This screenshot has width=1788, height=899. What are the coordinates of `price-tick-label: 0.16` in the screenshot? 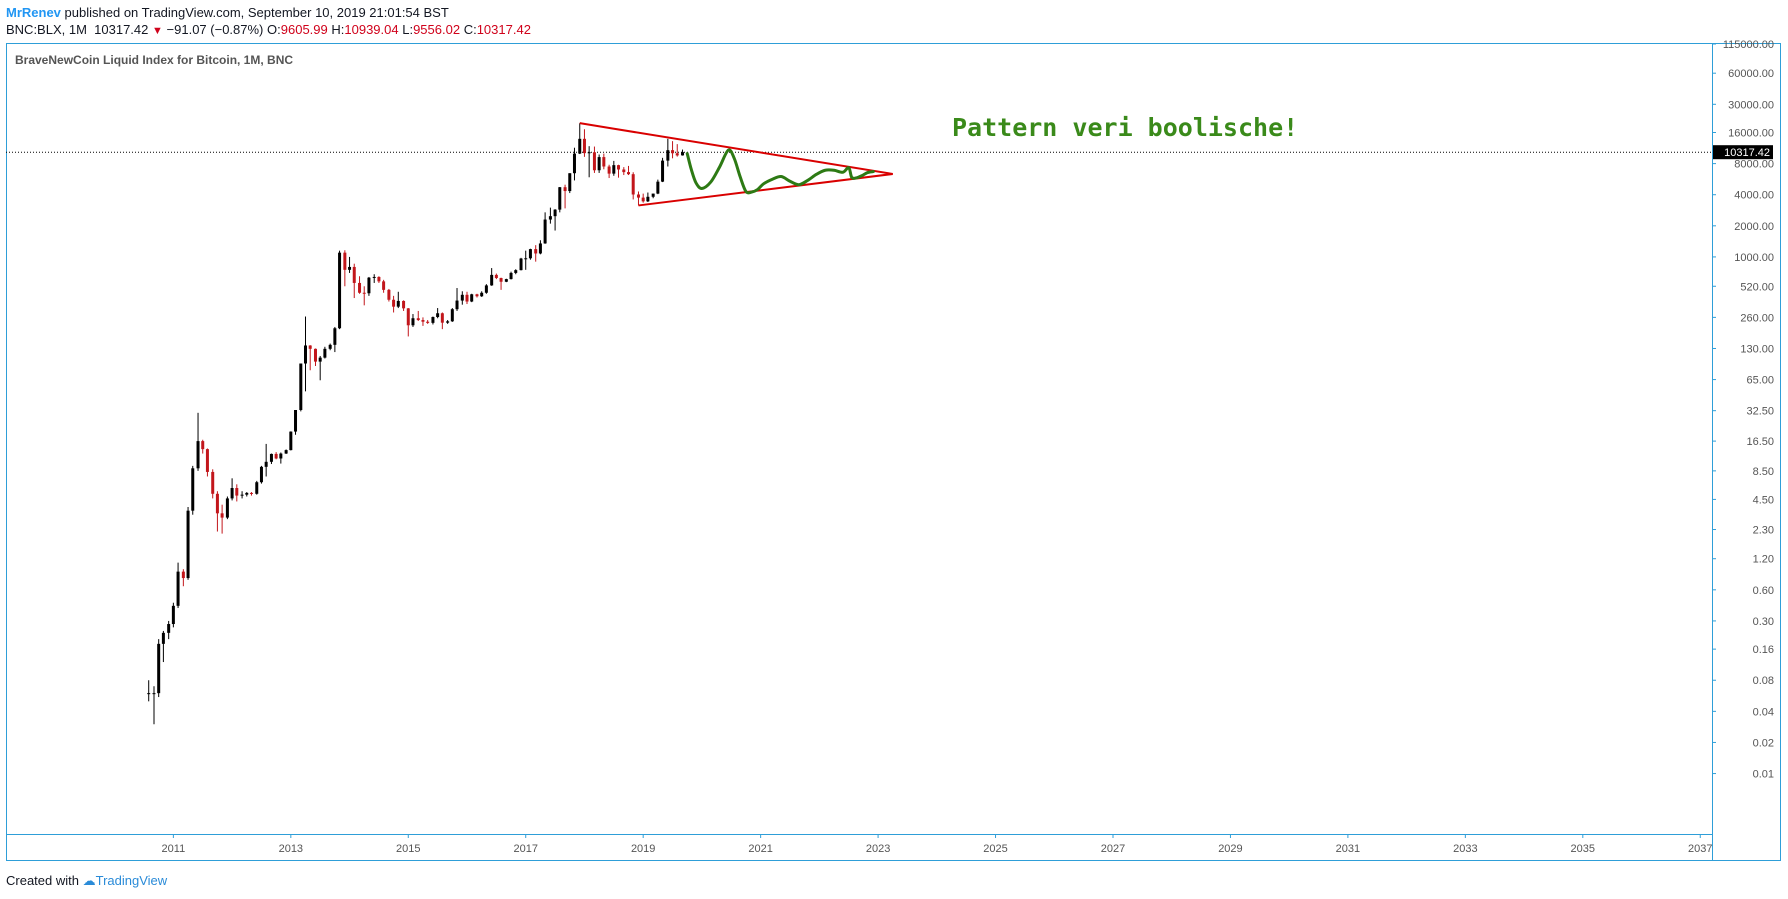 It's located at (1763, 650).